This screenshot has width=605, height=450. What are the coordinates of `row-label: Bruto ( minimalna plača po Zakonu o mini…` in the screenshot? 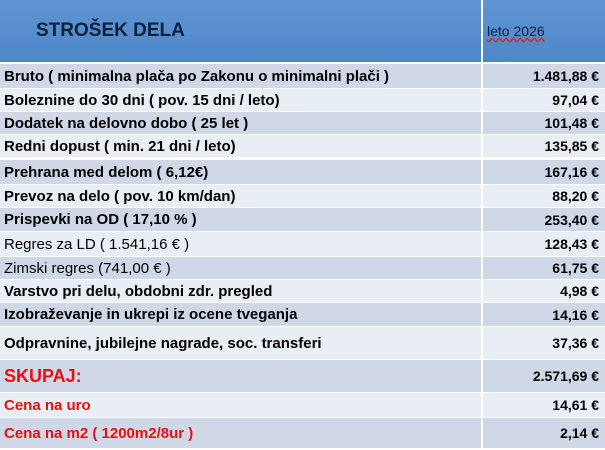 It's located at (240, 76).